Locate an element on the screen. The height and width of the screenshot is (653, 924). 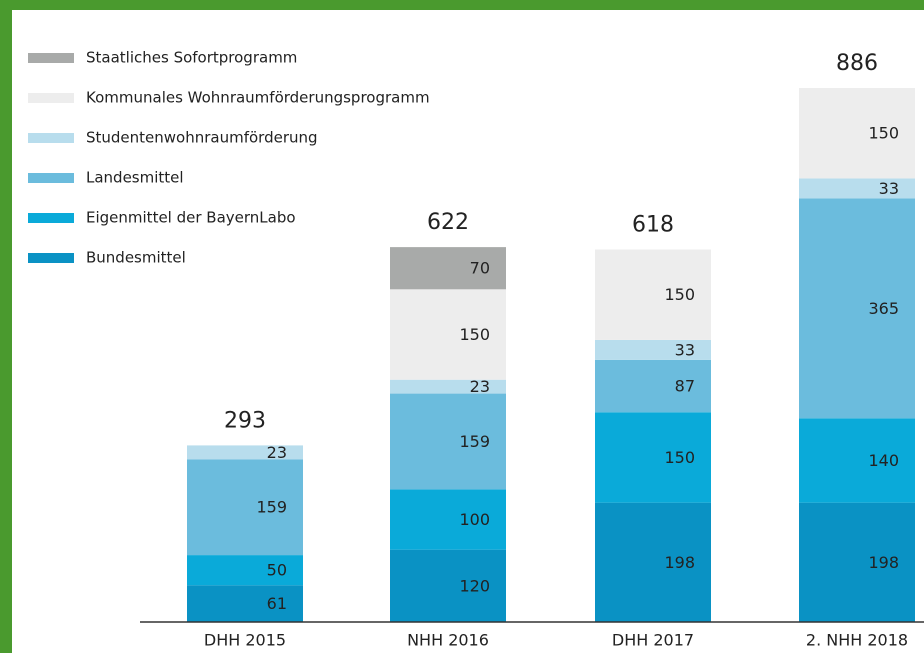
value-label: 365 is located at coordinates (883, 308).